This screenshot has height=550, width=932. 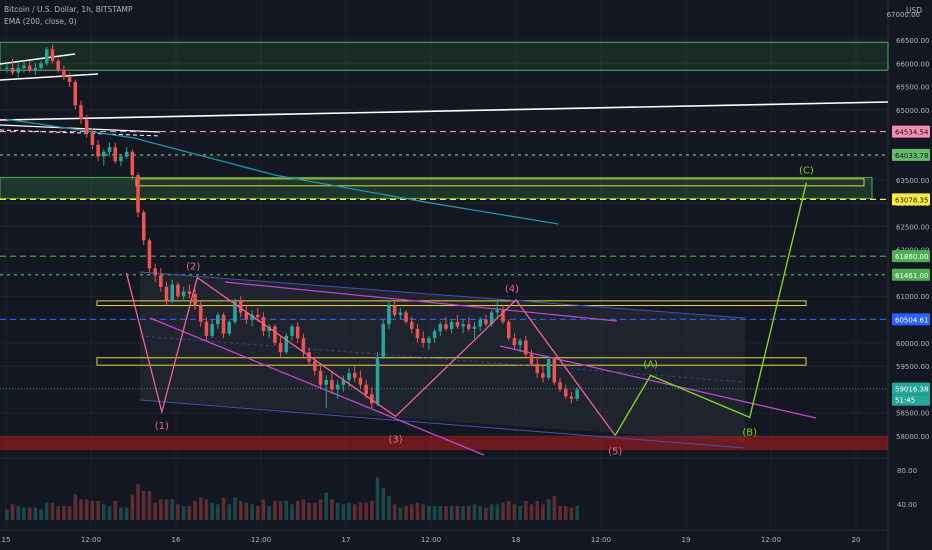 What do you see at coordinates (421, 301) in the screenshot?
I see `wedge-upper` at bounding box center [421, 301].